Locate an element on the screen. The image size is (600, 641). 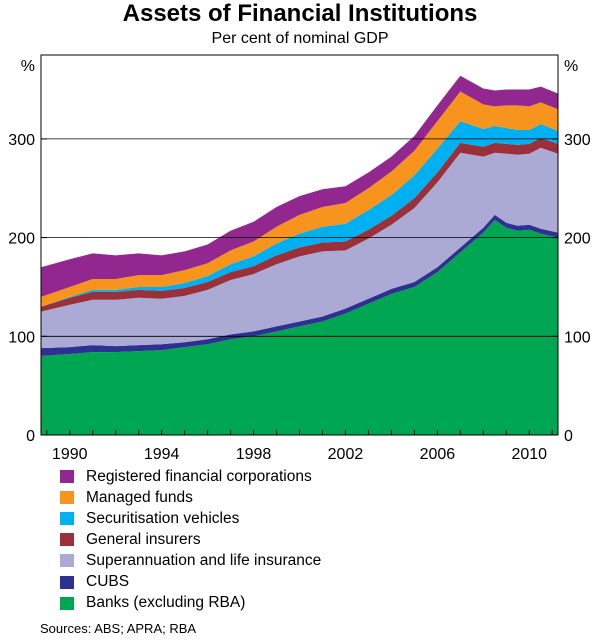
legend-item-superannuation-and-life-insurance: Superannuation and life insurance is located at coordinates (190, 560).